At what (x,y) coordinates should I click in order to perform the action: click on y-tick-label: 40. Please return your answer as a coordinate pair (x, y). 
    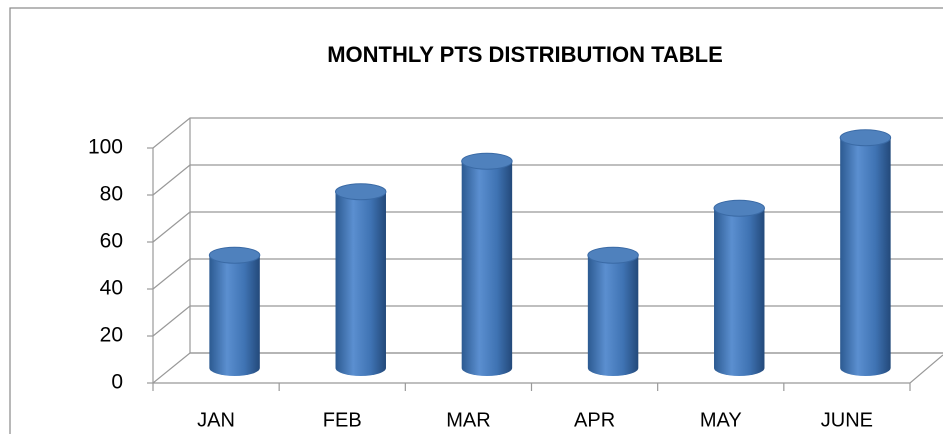
    Looking at the image, I should click on (111, 288).